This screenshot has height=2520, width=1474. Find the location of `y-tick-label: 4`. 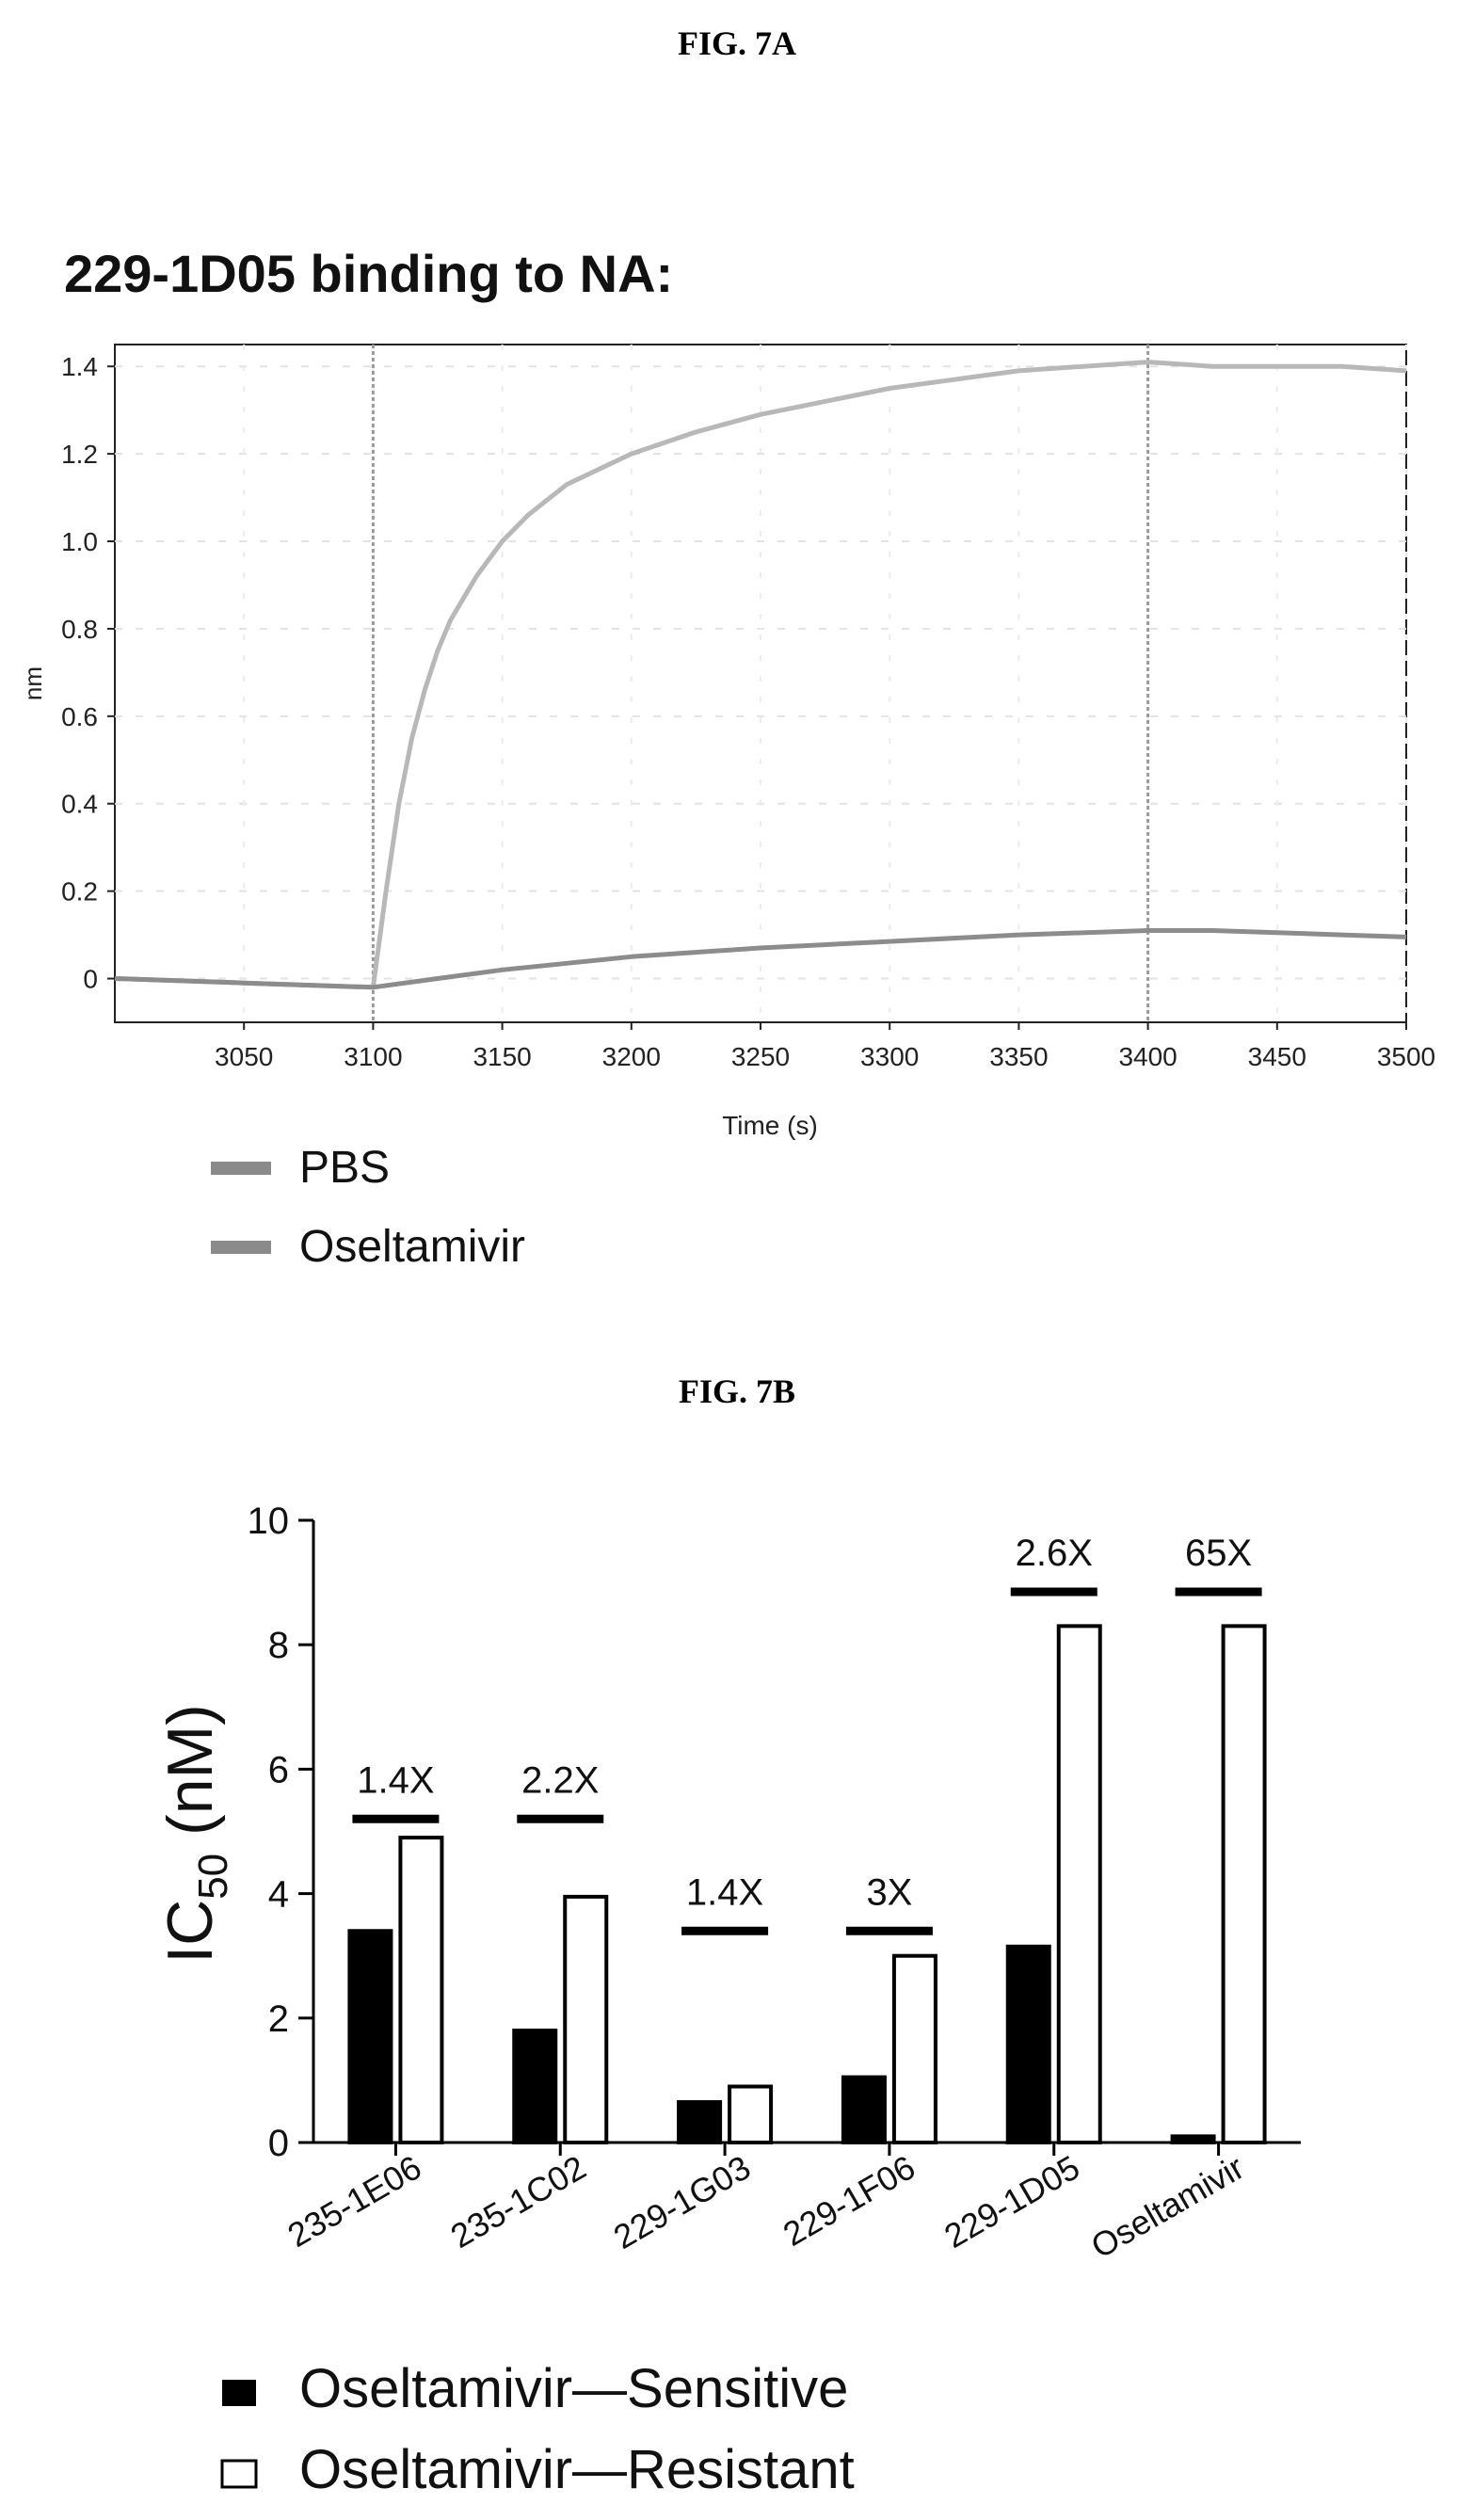

y-tick-label: 4 is located at coordinates (278, 1895).